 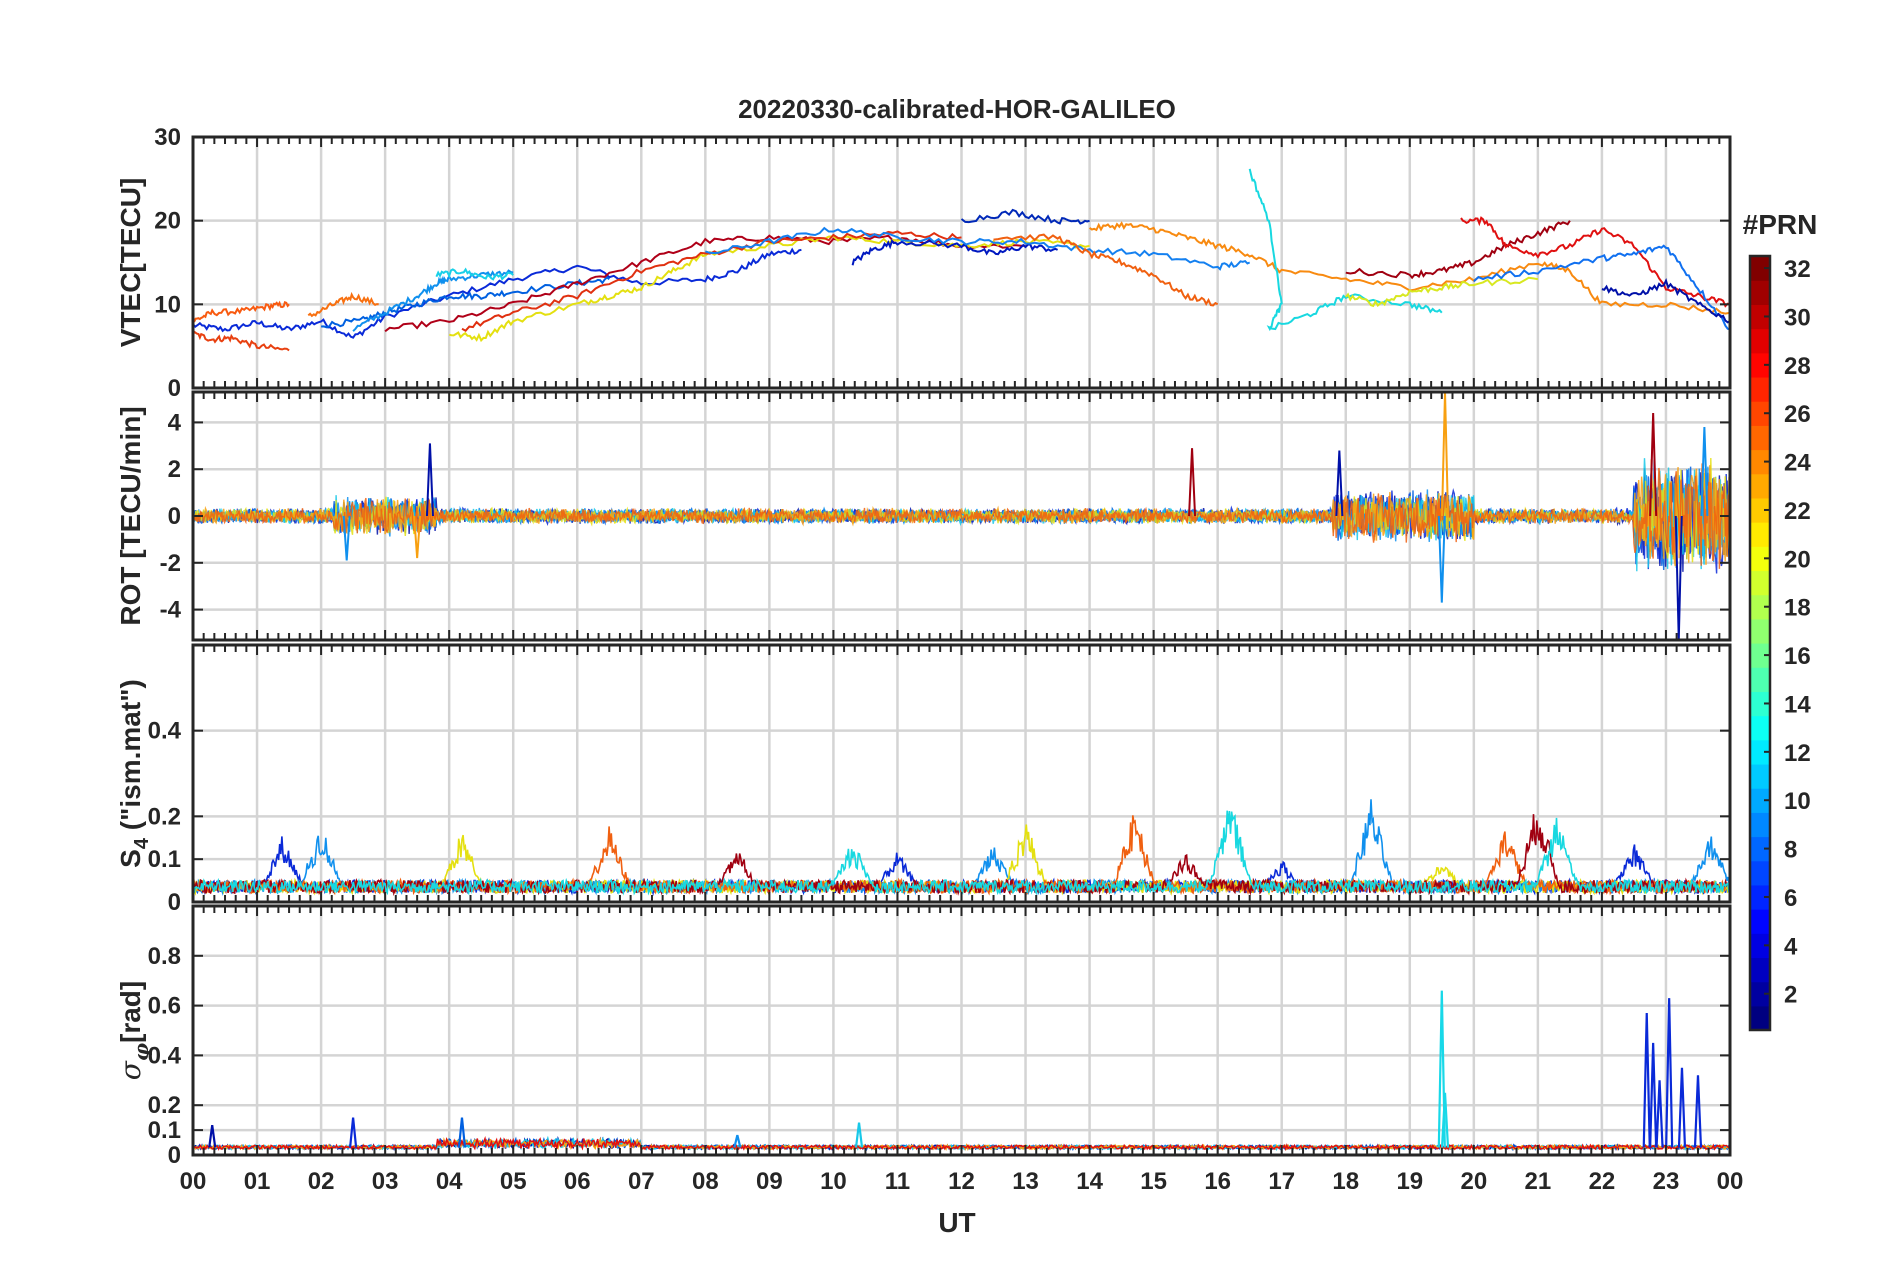 What do you see at coordinates (1790, 995) in the screenshot?
I see `colorbar-tick-label: 2` at bounding box center [1790, 995].